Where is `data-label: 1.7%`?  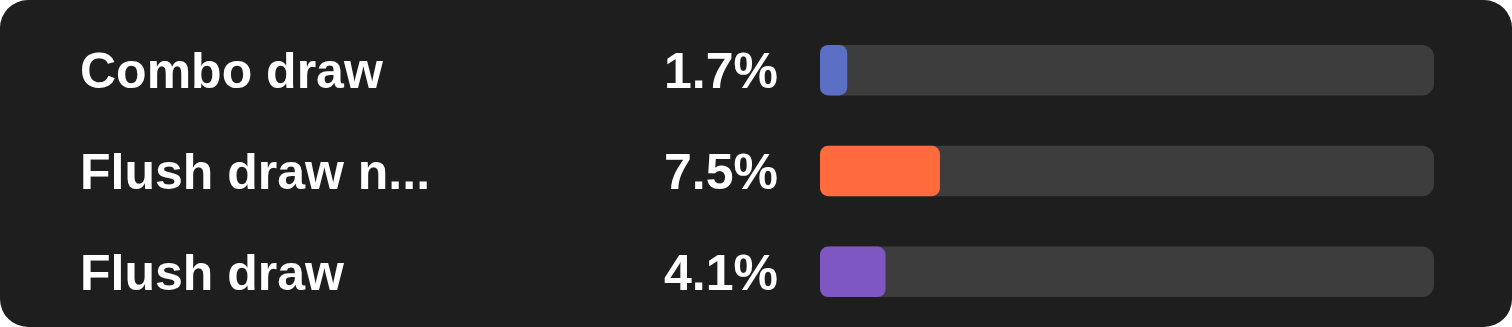
data-label: 1.7% is located at coordinates (721, 71).